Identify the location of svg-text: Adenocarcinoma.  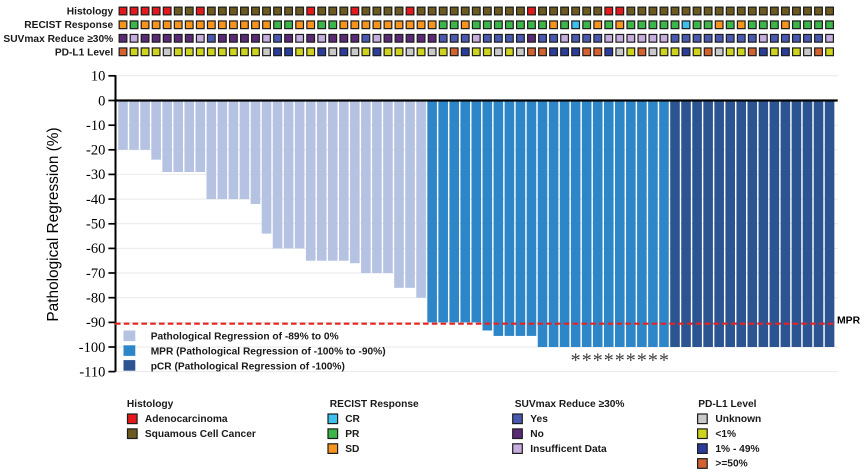
(186, 419).